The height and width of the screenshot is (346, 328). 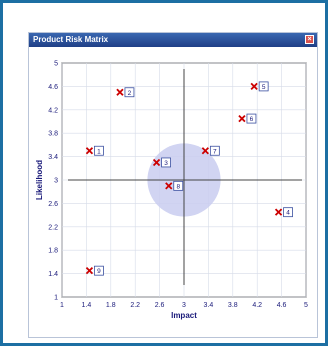 I want to click on data-point-label: 8, so click(x=178, y=186).